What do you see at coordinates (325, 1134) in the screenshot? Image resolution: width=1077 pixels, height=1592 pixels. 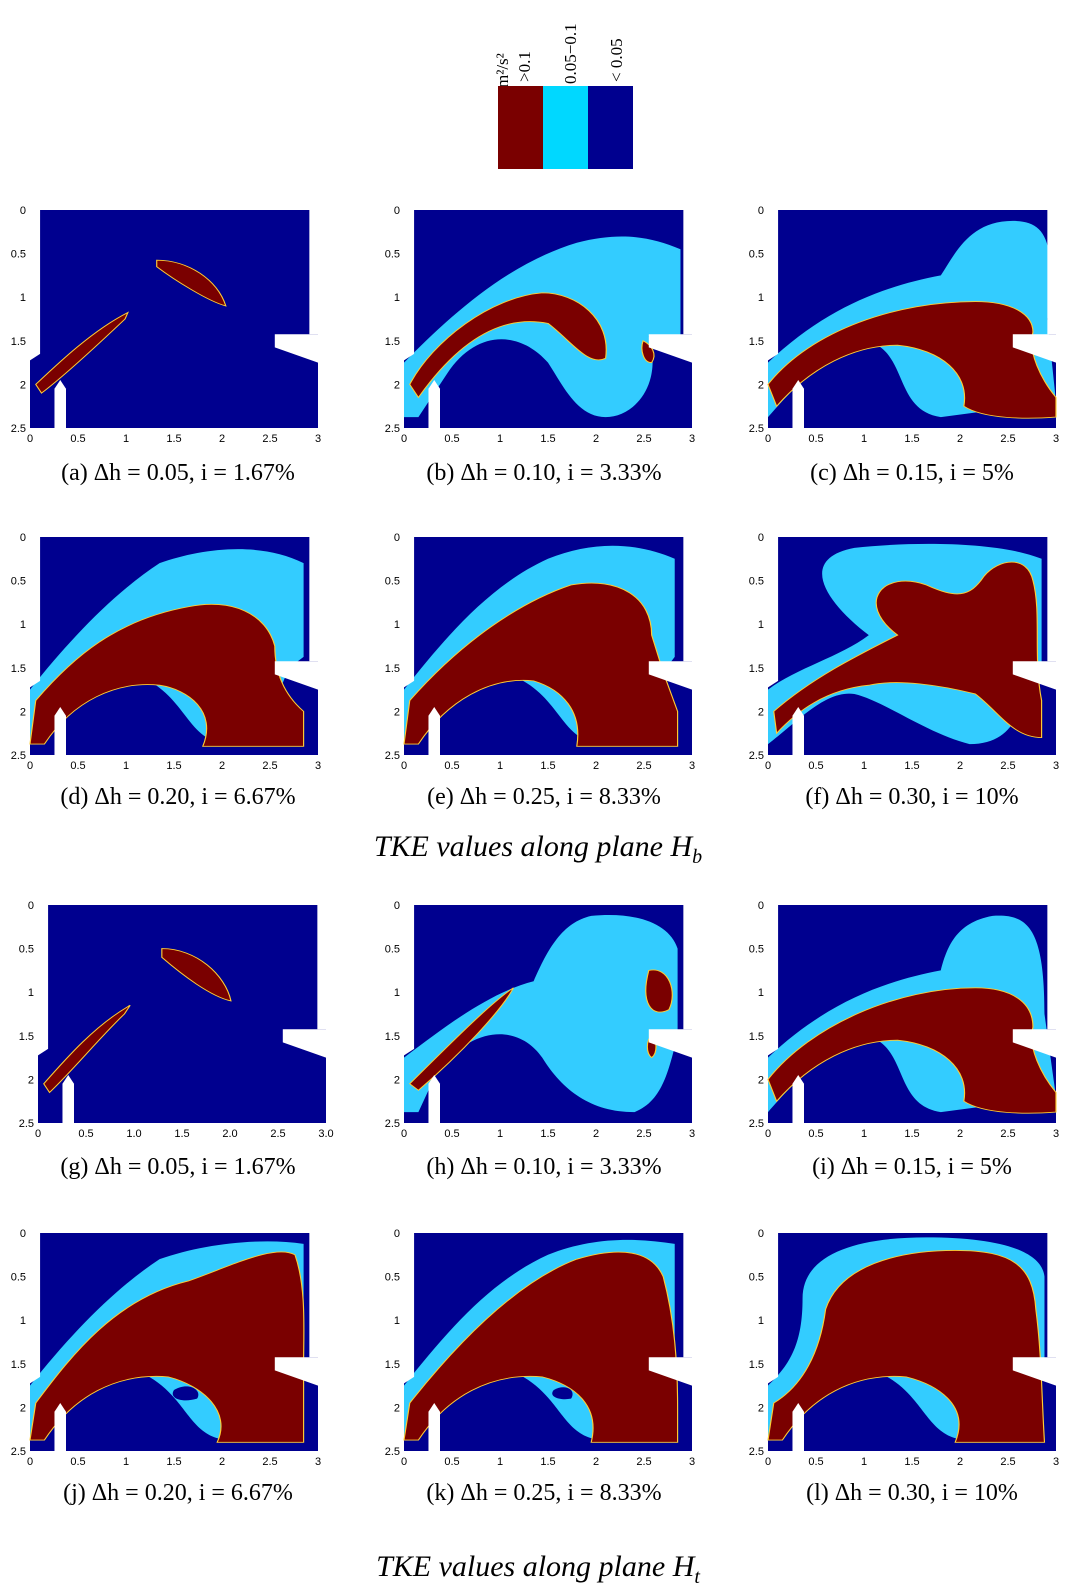 I see `x-tick-label: 3.0` at bounding box center [325, 1134].